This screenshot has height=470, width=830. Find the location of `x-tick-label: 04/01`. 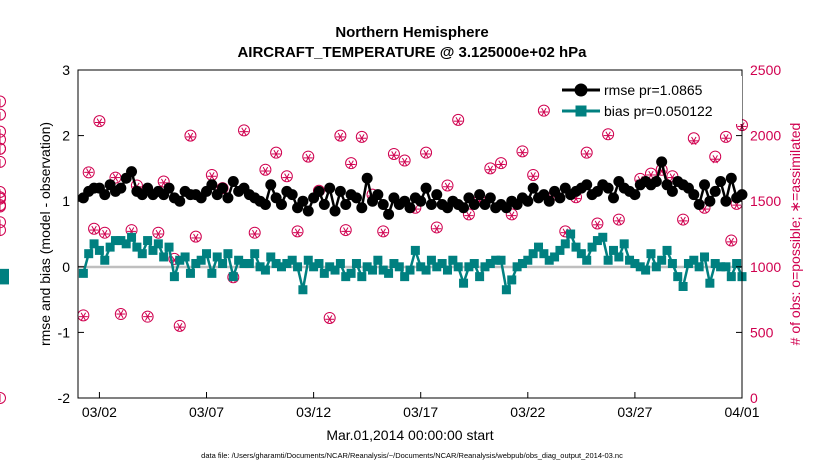

x-tick-label: 04/01 is located at coordinates (741, 412).